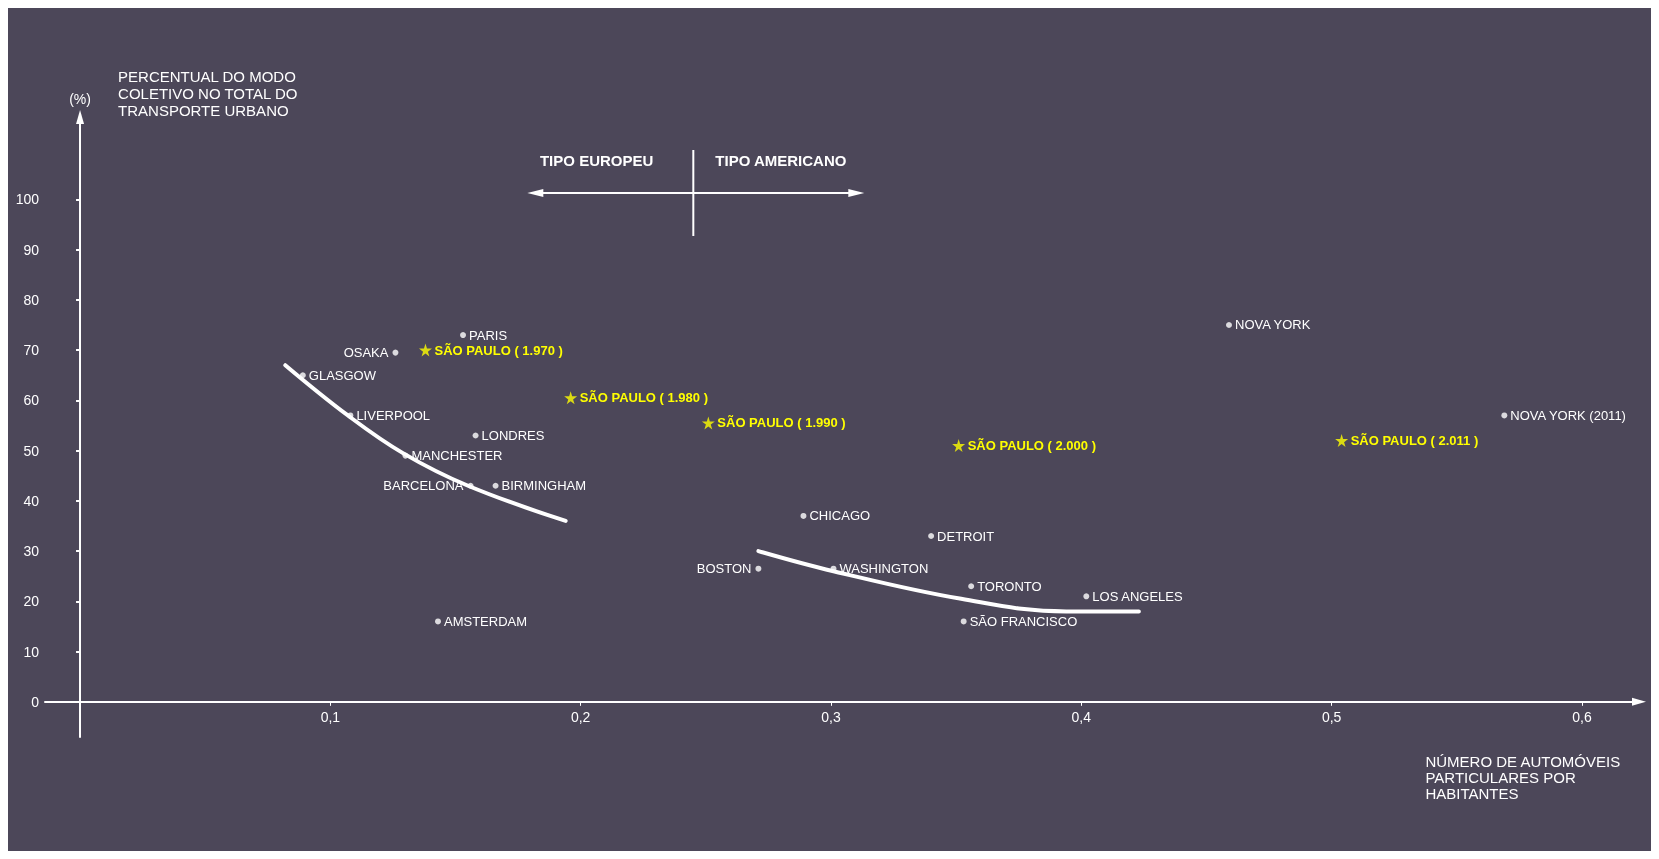 The image size is (1659, 859). I want to click on y-axis-title: PERCENTUAL DO MODO COLETIVO NO TOTAL DO TRANSPORTE URBANO, so click(208, 93).